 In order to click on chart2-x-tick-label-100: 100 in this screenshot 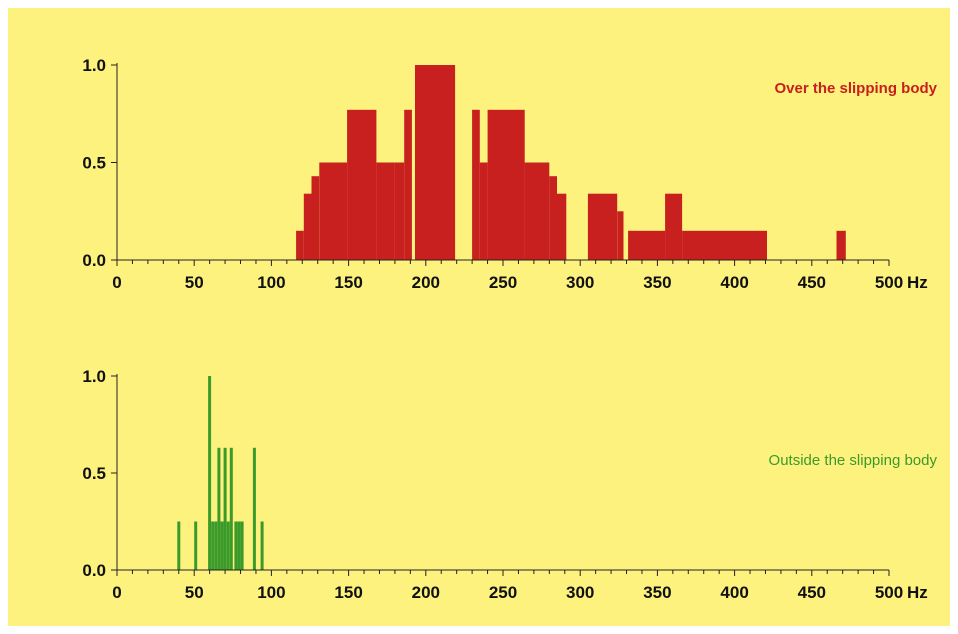, I will do `click(271, 592)`.